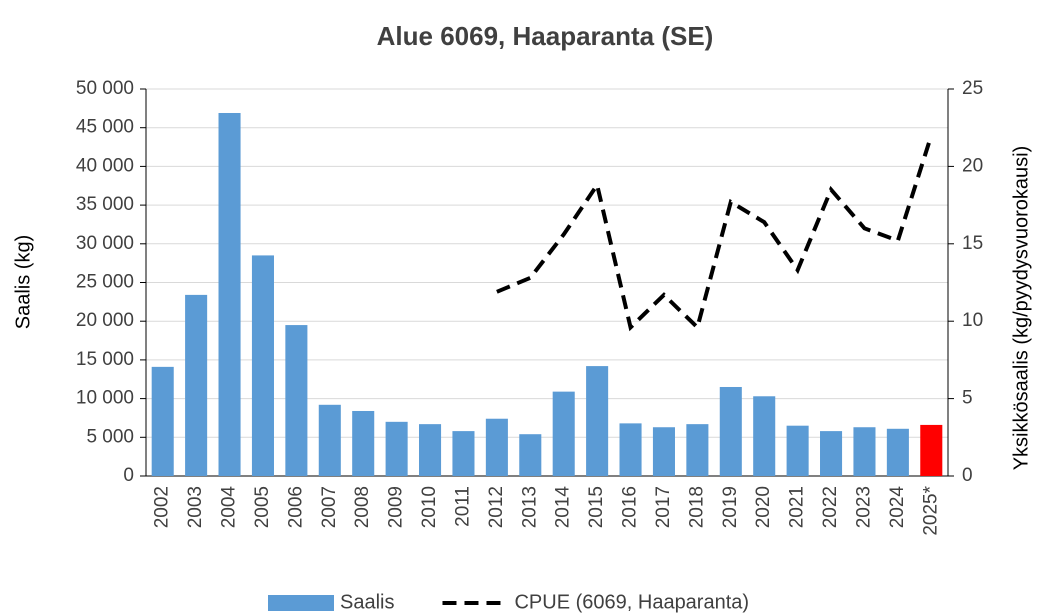 The width and height of the screenshot is (1043, 616). What do you see at coordinates (105, 88) in the screenshot?
I see `y-tick-label: 50 000` at bounding box center [105, 88].